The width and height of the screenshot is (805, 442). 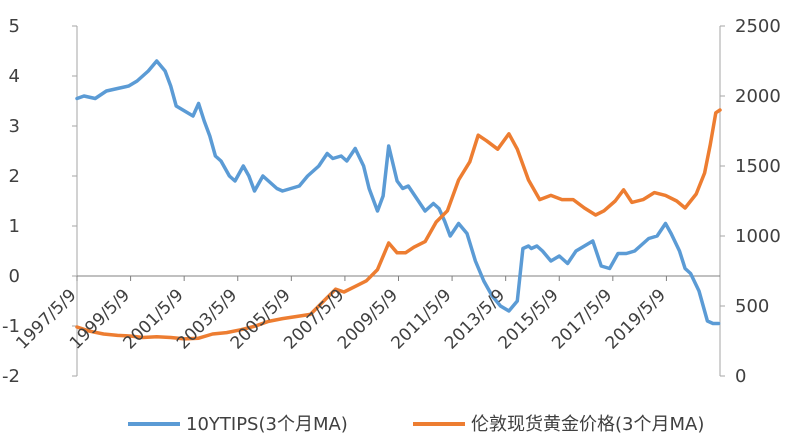 What do you see at coordinates (416, 424) in the screenshot?
I see `legend: 10YTIPS(3个月MA) 伦敦现货黄金价格(3个月MA)` at bounding box center [416, 424].